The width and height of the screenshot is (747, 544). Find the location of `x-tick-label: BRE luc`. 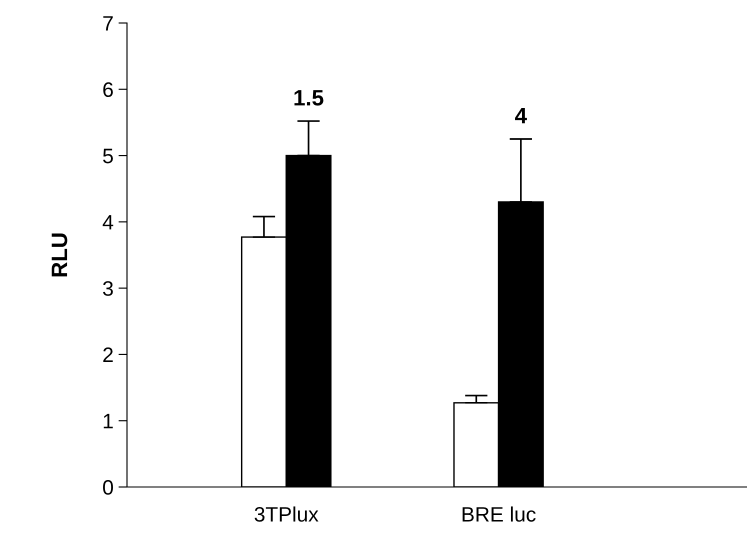

x-tick-label: BRE luc is located at coordinates (499, 514).